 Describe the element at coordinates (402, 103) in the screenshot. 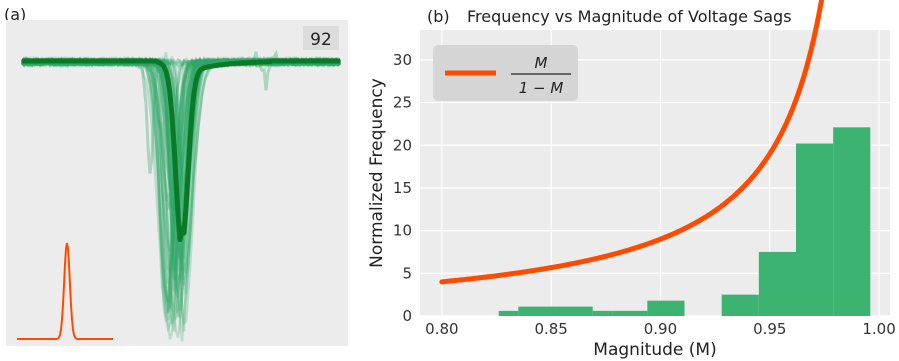

I see `y-tick-label: 25` at that location.